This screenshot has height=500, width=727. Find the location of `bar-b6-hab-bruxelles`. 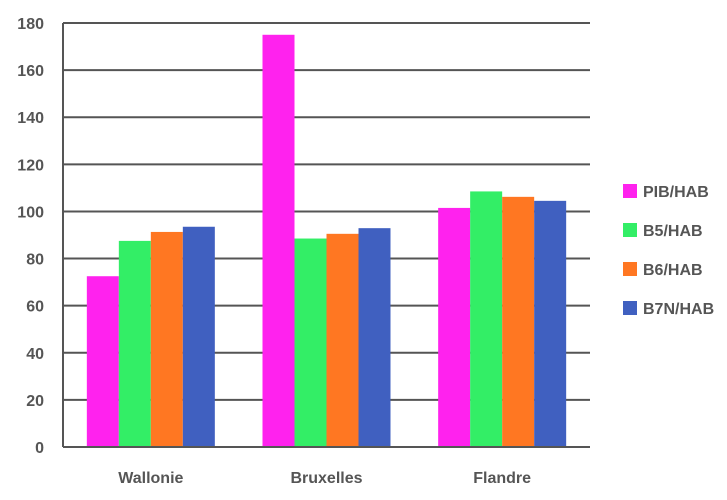

bar-b6-hab-bruxelles is located at coordinates (342, 340).